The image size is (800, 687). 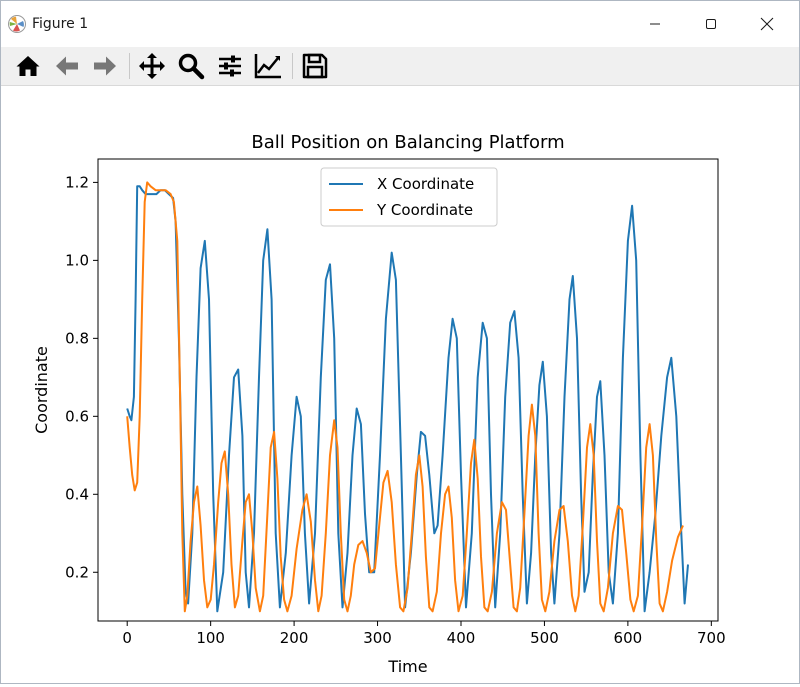 I want to click on home-icon, so click(x=28, y=66).